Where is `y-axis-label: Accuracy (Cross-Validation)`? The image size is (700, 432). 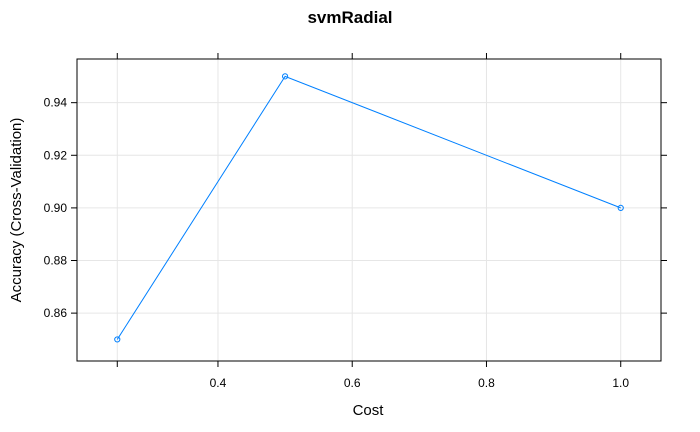 y-axis-label: Accuracy (Cross-Validation) is located at coordinates (16, 210).